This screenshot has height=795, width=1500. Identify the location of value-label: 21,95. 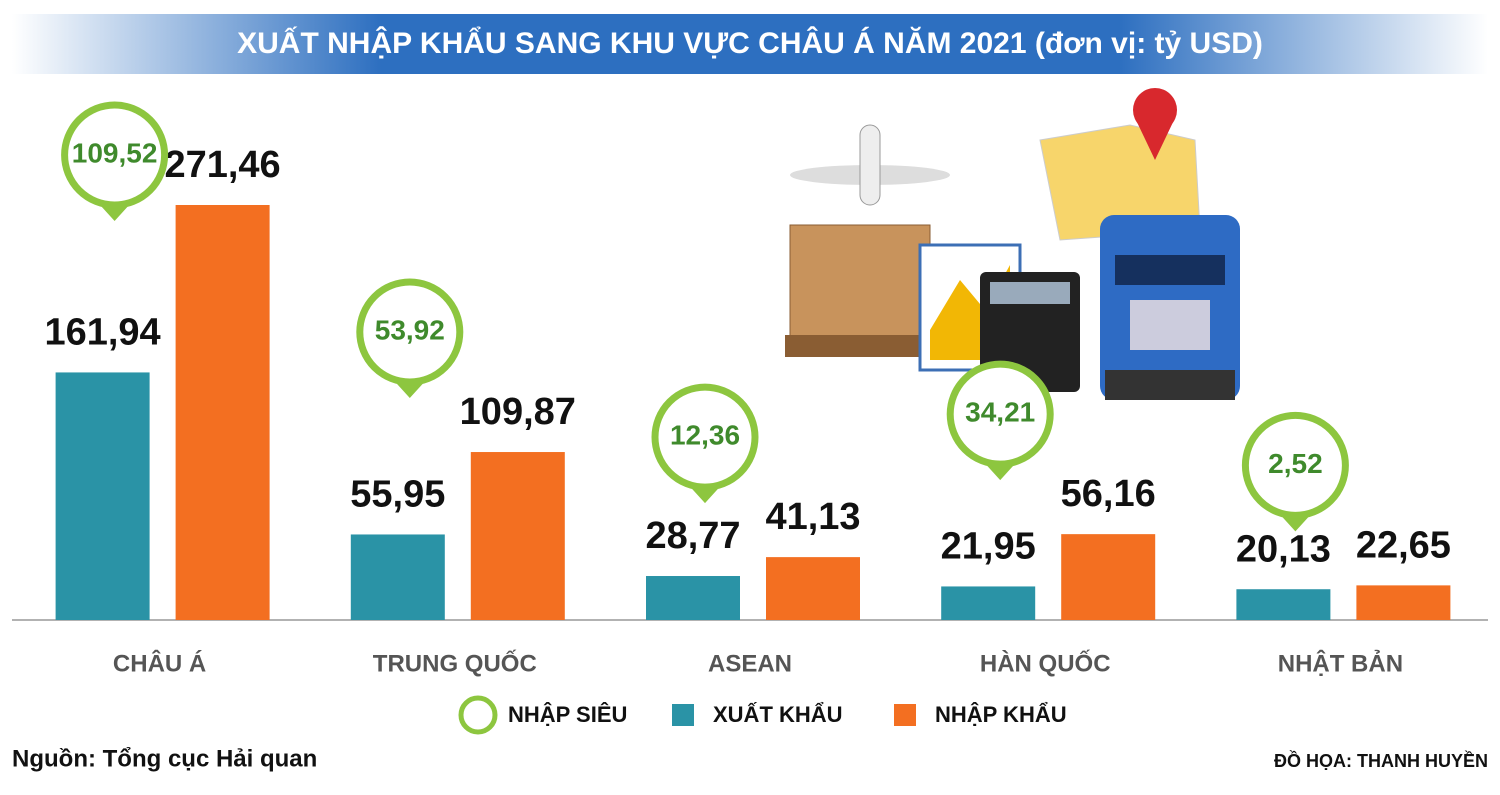
(988, 546).